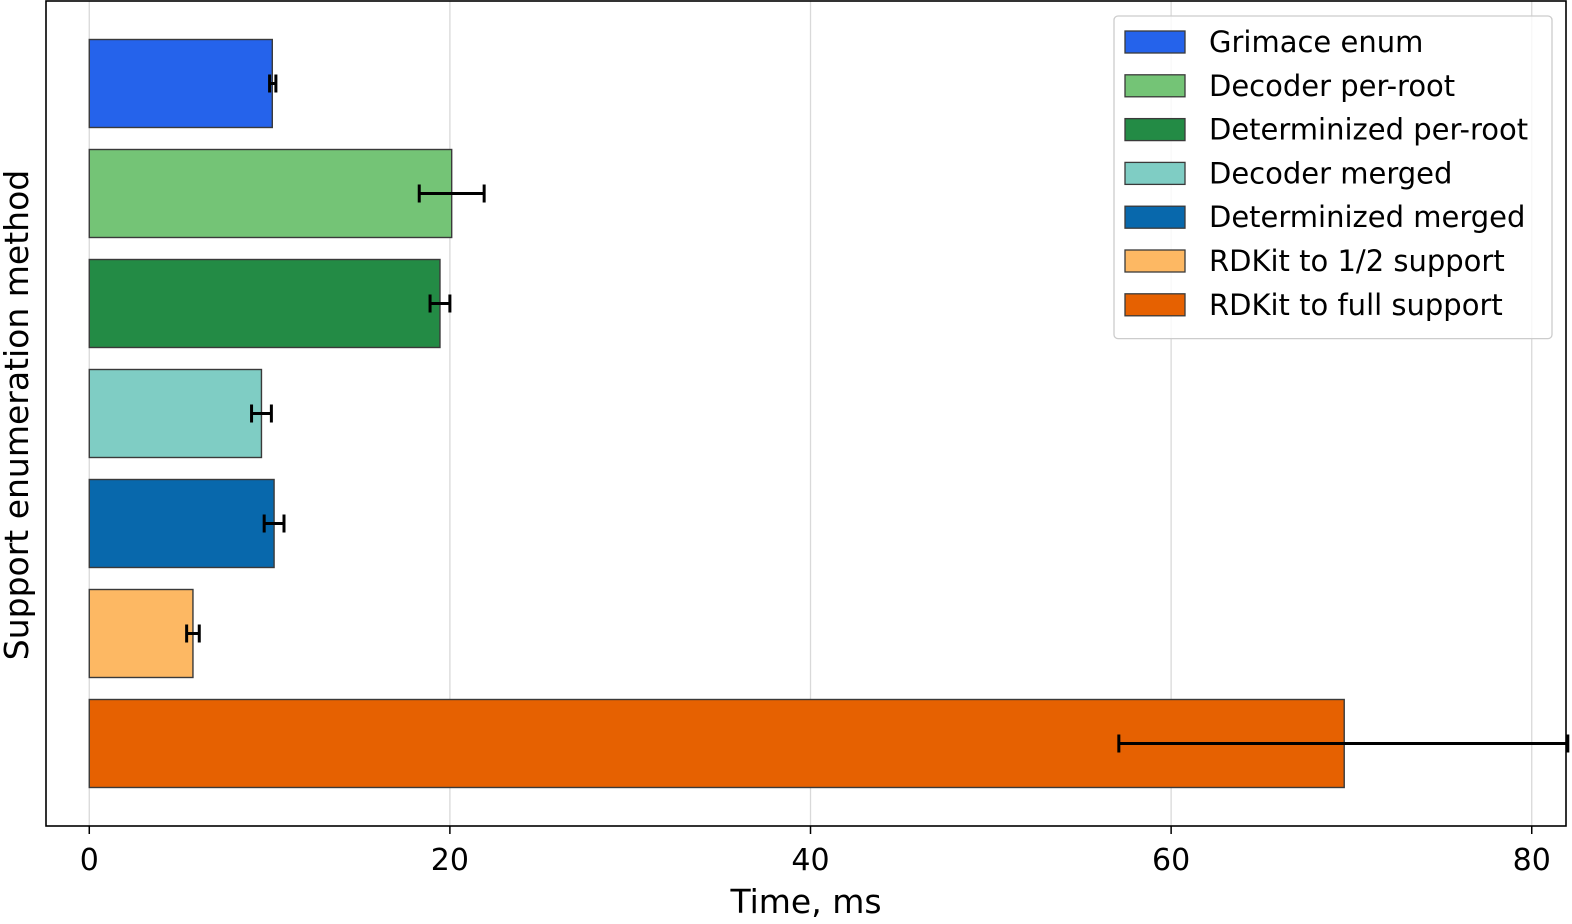 This screenshot has height=924, width=1572. What do you see at coordinates (175, 413) in the screenshot?
I see `bar-decoder-merged` at bounding box center [175, 413].